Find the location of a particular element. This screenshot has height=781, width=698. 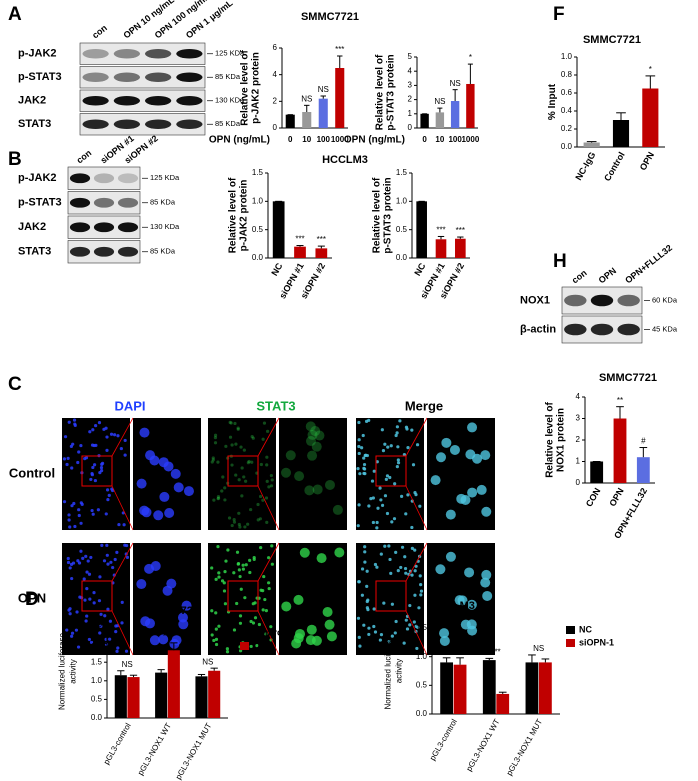

y-tick-label: 1.5 is located at coordinates (97, 661).